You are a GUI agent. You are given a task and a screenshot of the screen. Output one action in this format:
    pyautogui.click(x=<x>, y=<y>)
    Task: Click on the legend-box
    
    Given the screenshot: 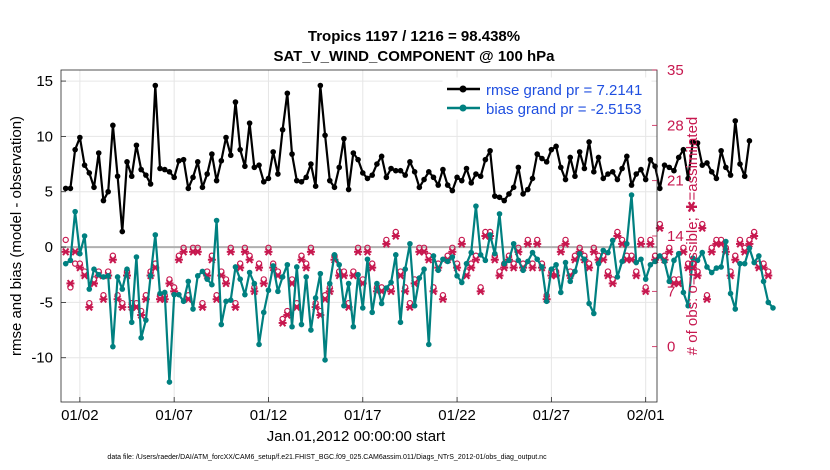 What is the action you would take?
    pyautogui.click(x=547, y=98)
    